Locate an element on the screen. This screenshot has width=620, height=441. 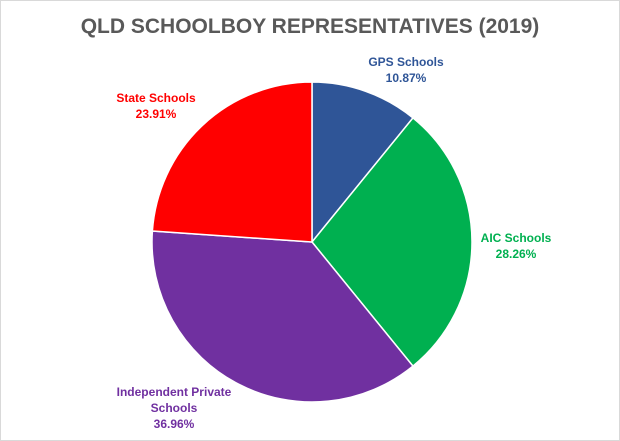
chart-title: QLD SCHOOLBOY REPRESENTATIVES (2019) is located at coordinates (310, 26).